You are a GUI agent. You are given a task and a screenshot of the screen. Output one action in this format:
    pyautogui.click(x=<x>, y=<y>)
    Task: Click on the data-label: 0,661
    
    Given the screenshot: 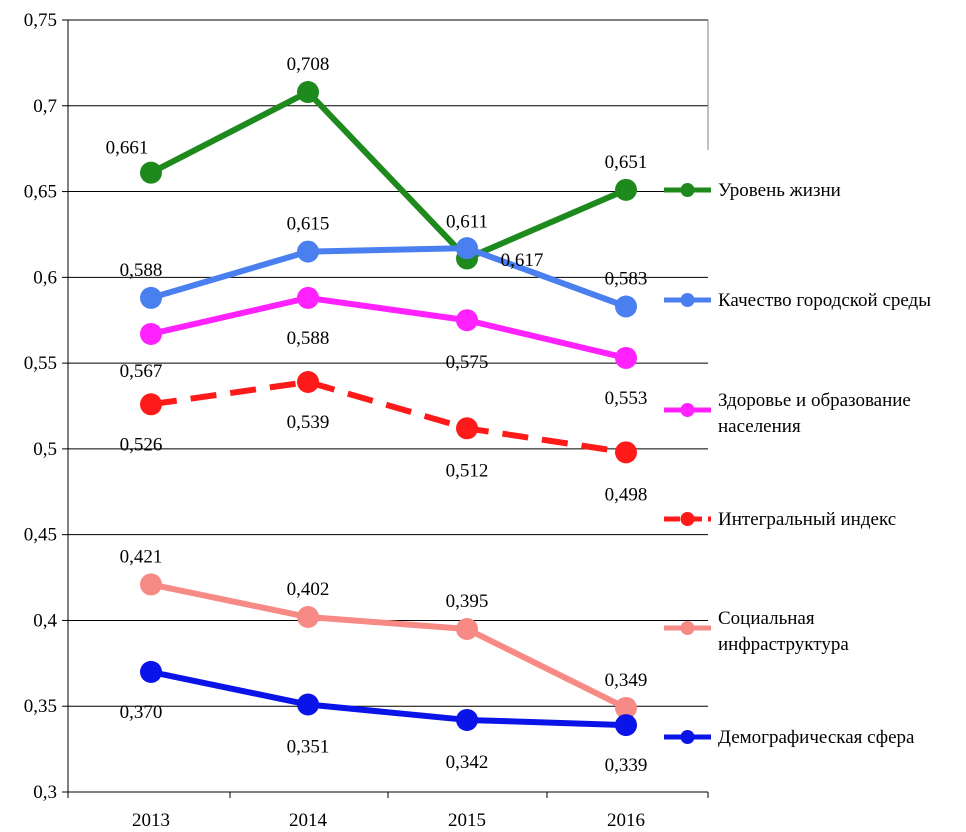 What is the action you would take?
    pyautogui.click(x=127, y=148)
    